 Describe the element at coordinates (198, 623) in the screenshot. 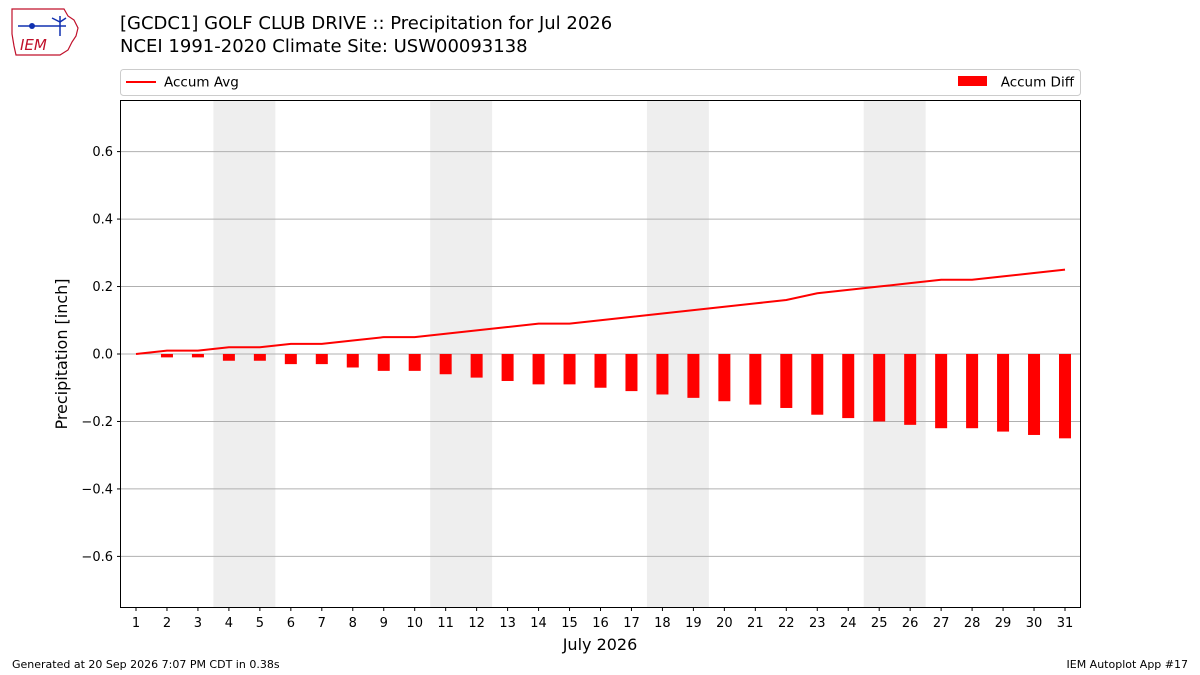

I see `x-tick-label: 3` at that location.